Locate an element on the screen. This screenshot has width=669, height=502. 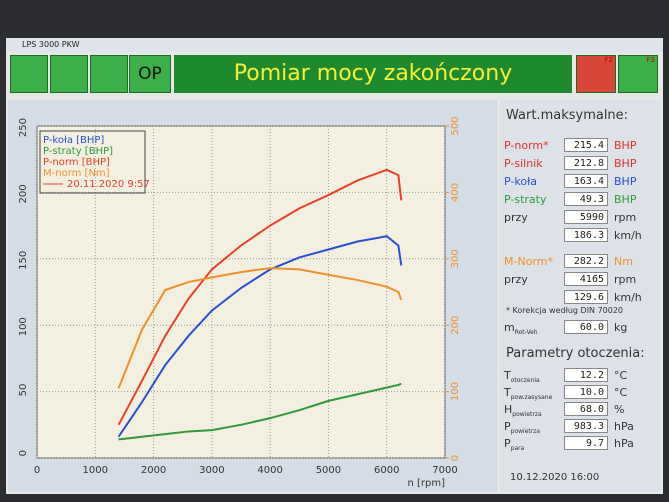
legend-entry: P-straty [BHP] is located at coordinates (78, 151).